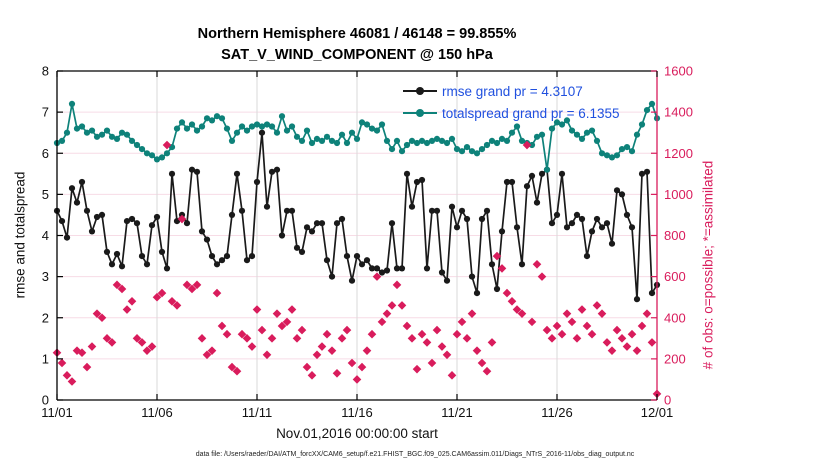  What do you see at coordinates (45, 358) in the screenshot?
I see `left-tick-label: 1` at bounding box center [45, 358].